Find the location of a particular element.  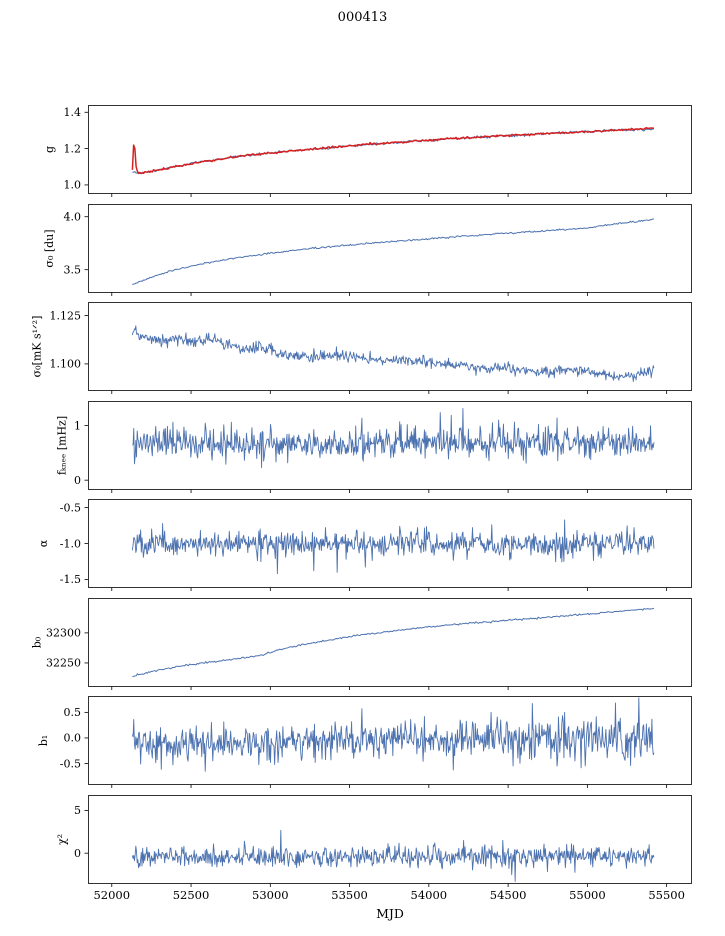

series-sigma0-du is located at coordinates (393, 251).